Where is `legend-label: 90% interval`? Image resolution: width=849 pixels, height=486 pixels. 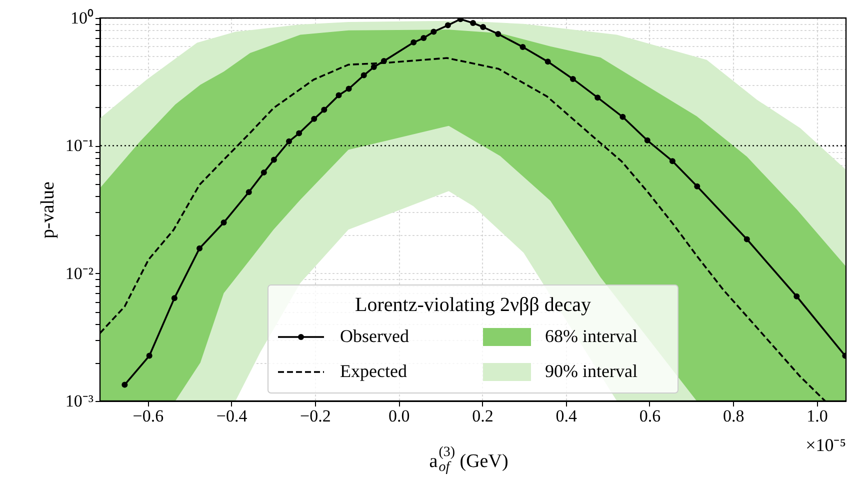
legend-label: 90% interval is located at coordinates (591, 371).